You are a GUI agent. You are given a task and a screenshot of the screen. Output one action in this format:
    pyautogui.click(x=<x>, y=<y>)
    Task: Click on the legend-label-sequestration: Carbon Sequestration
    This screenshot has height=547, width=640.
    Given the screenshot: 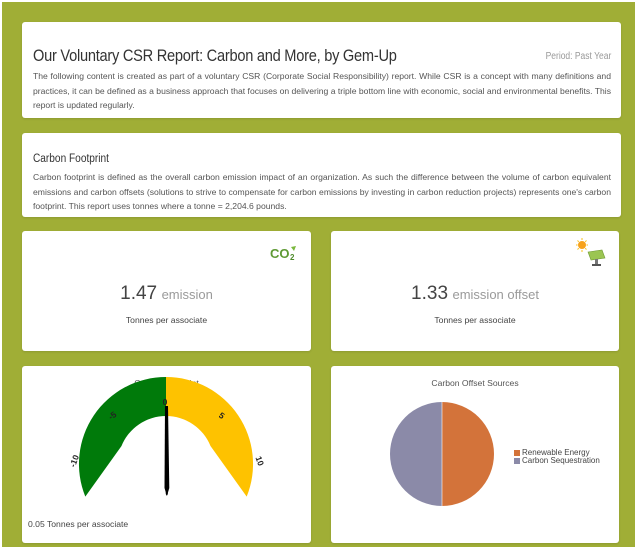 What is the action you would take?
    pyautogui.click(x=561, y=460)
    